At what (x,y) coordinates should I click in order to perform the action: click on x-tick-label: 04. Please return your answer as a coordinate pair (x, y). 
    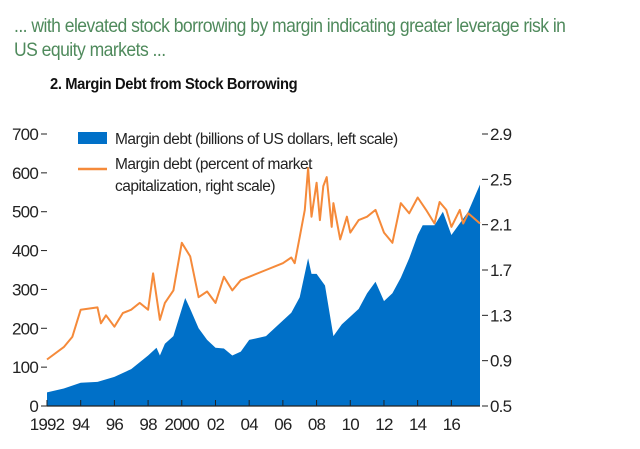
    Looking at the image, I should click on (250, 424).